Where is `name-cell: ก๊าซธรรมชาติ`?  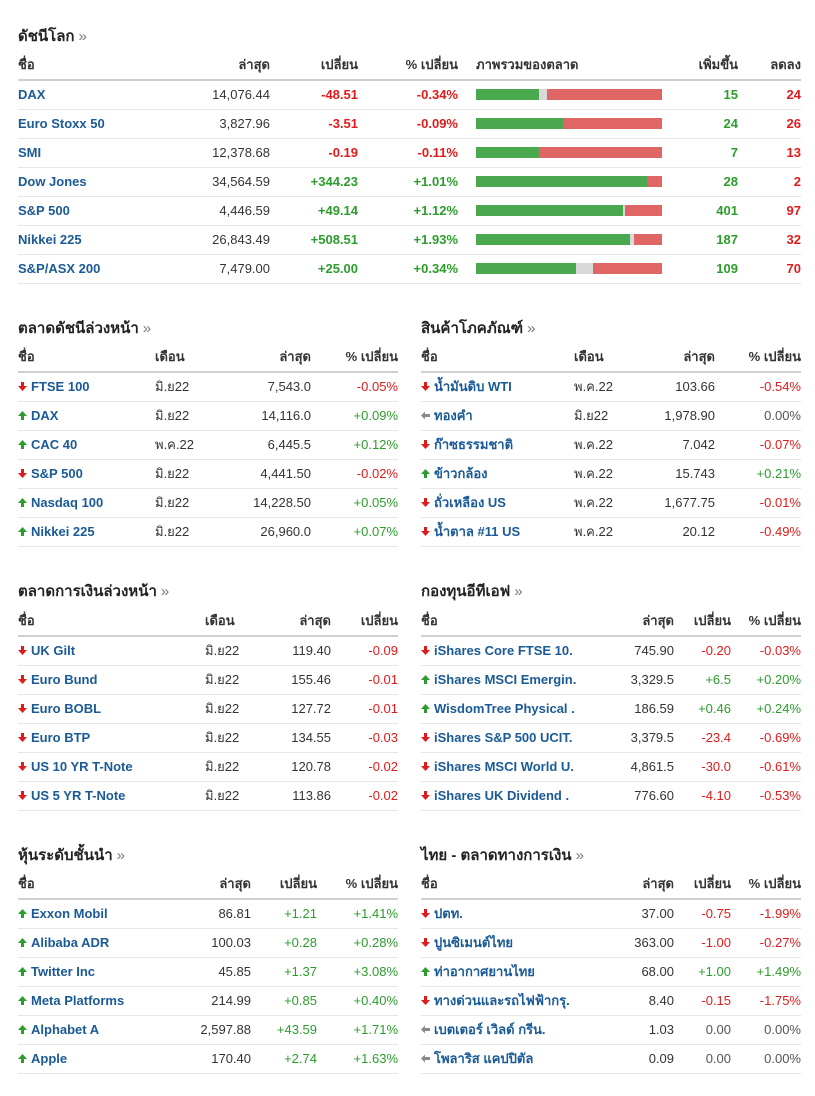 name-cell: ก๊าซธรรมชาติ is located at coordinates (497, 445).